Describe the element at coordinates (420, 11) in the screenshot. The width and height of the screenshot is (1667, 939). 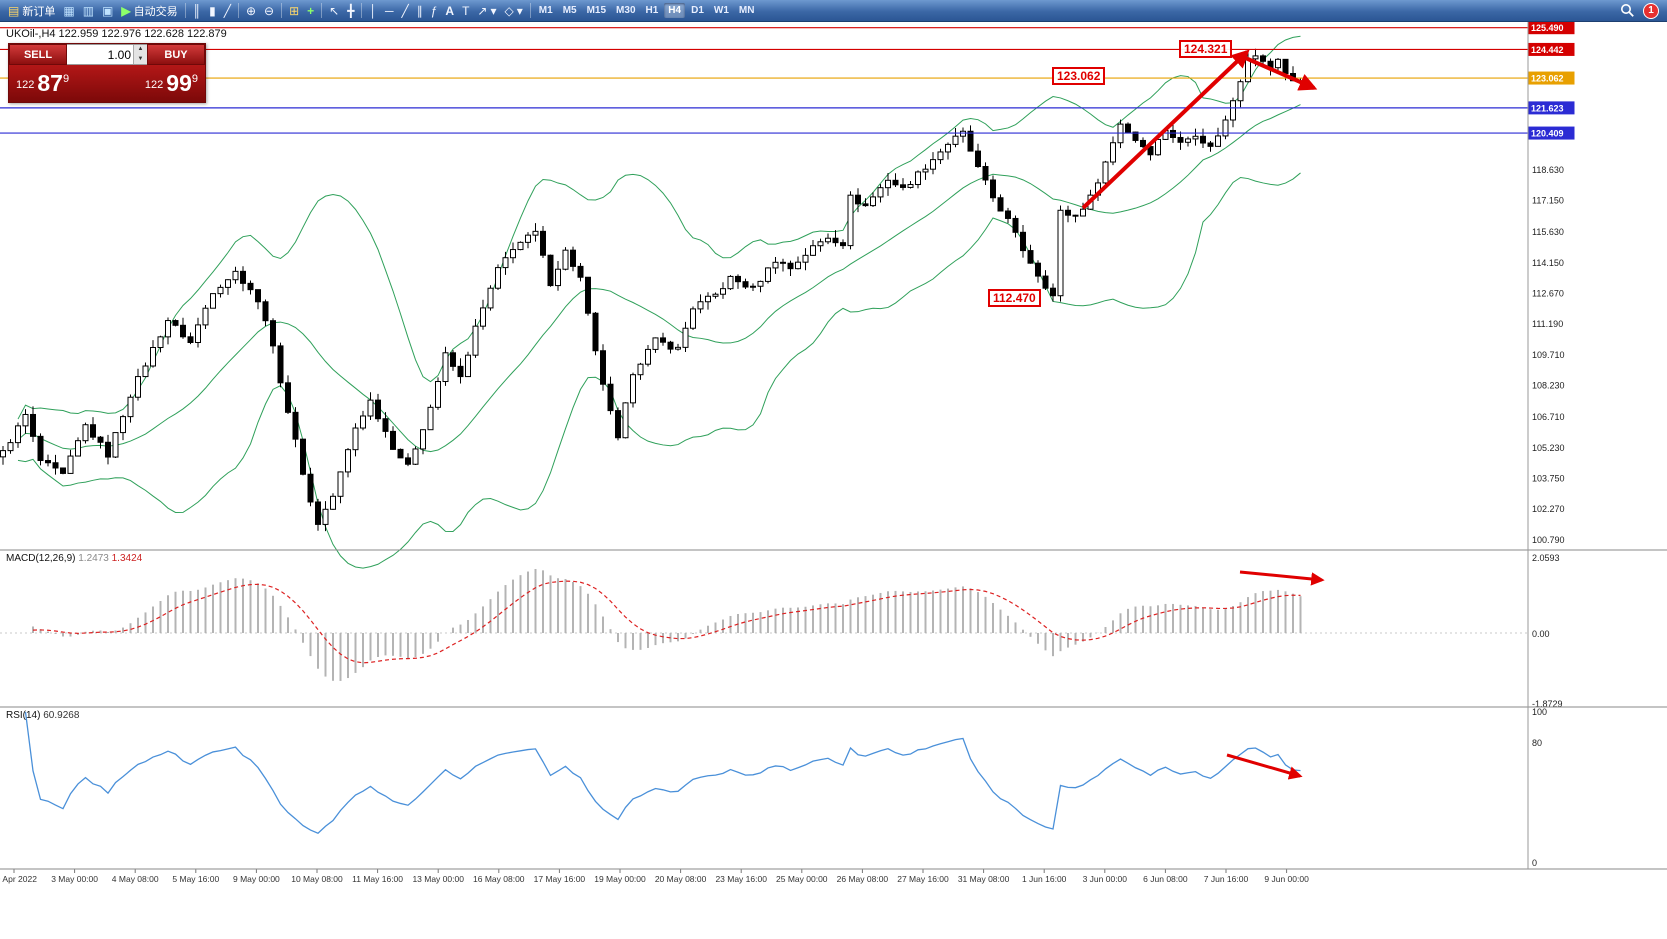
I see `channel-button: ∥` at that location.